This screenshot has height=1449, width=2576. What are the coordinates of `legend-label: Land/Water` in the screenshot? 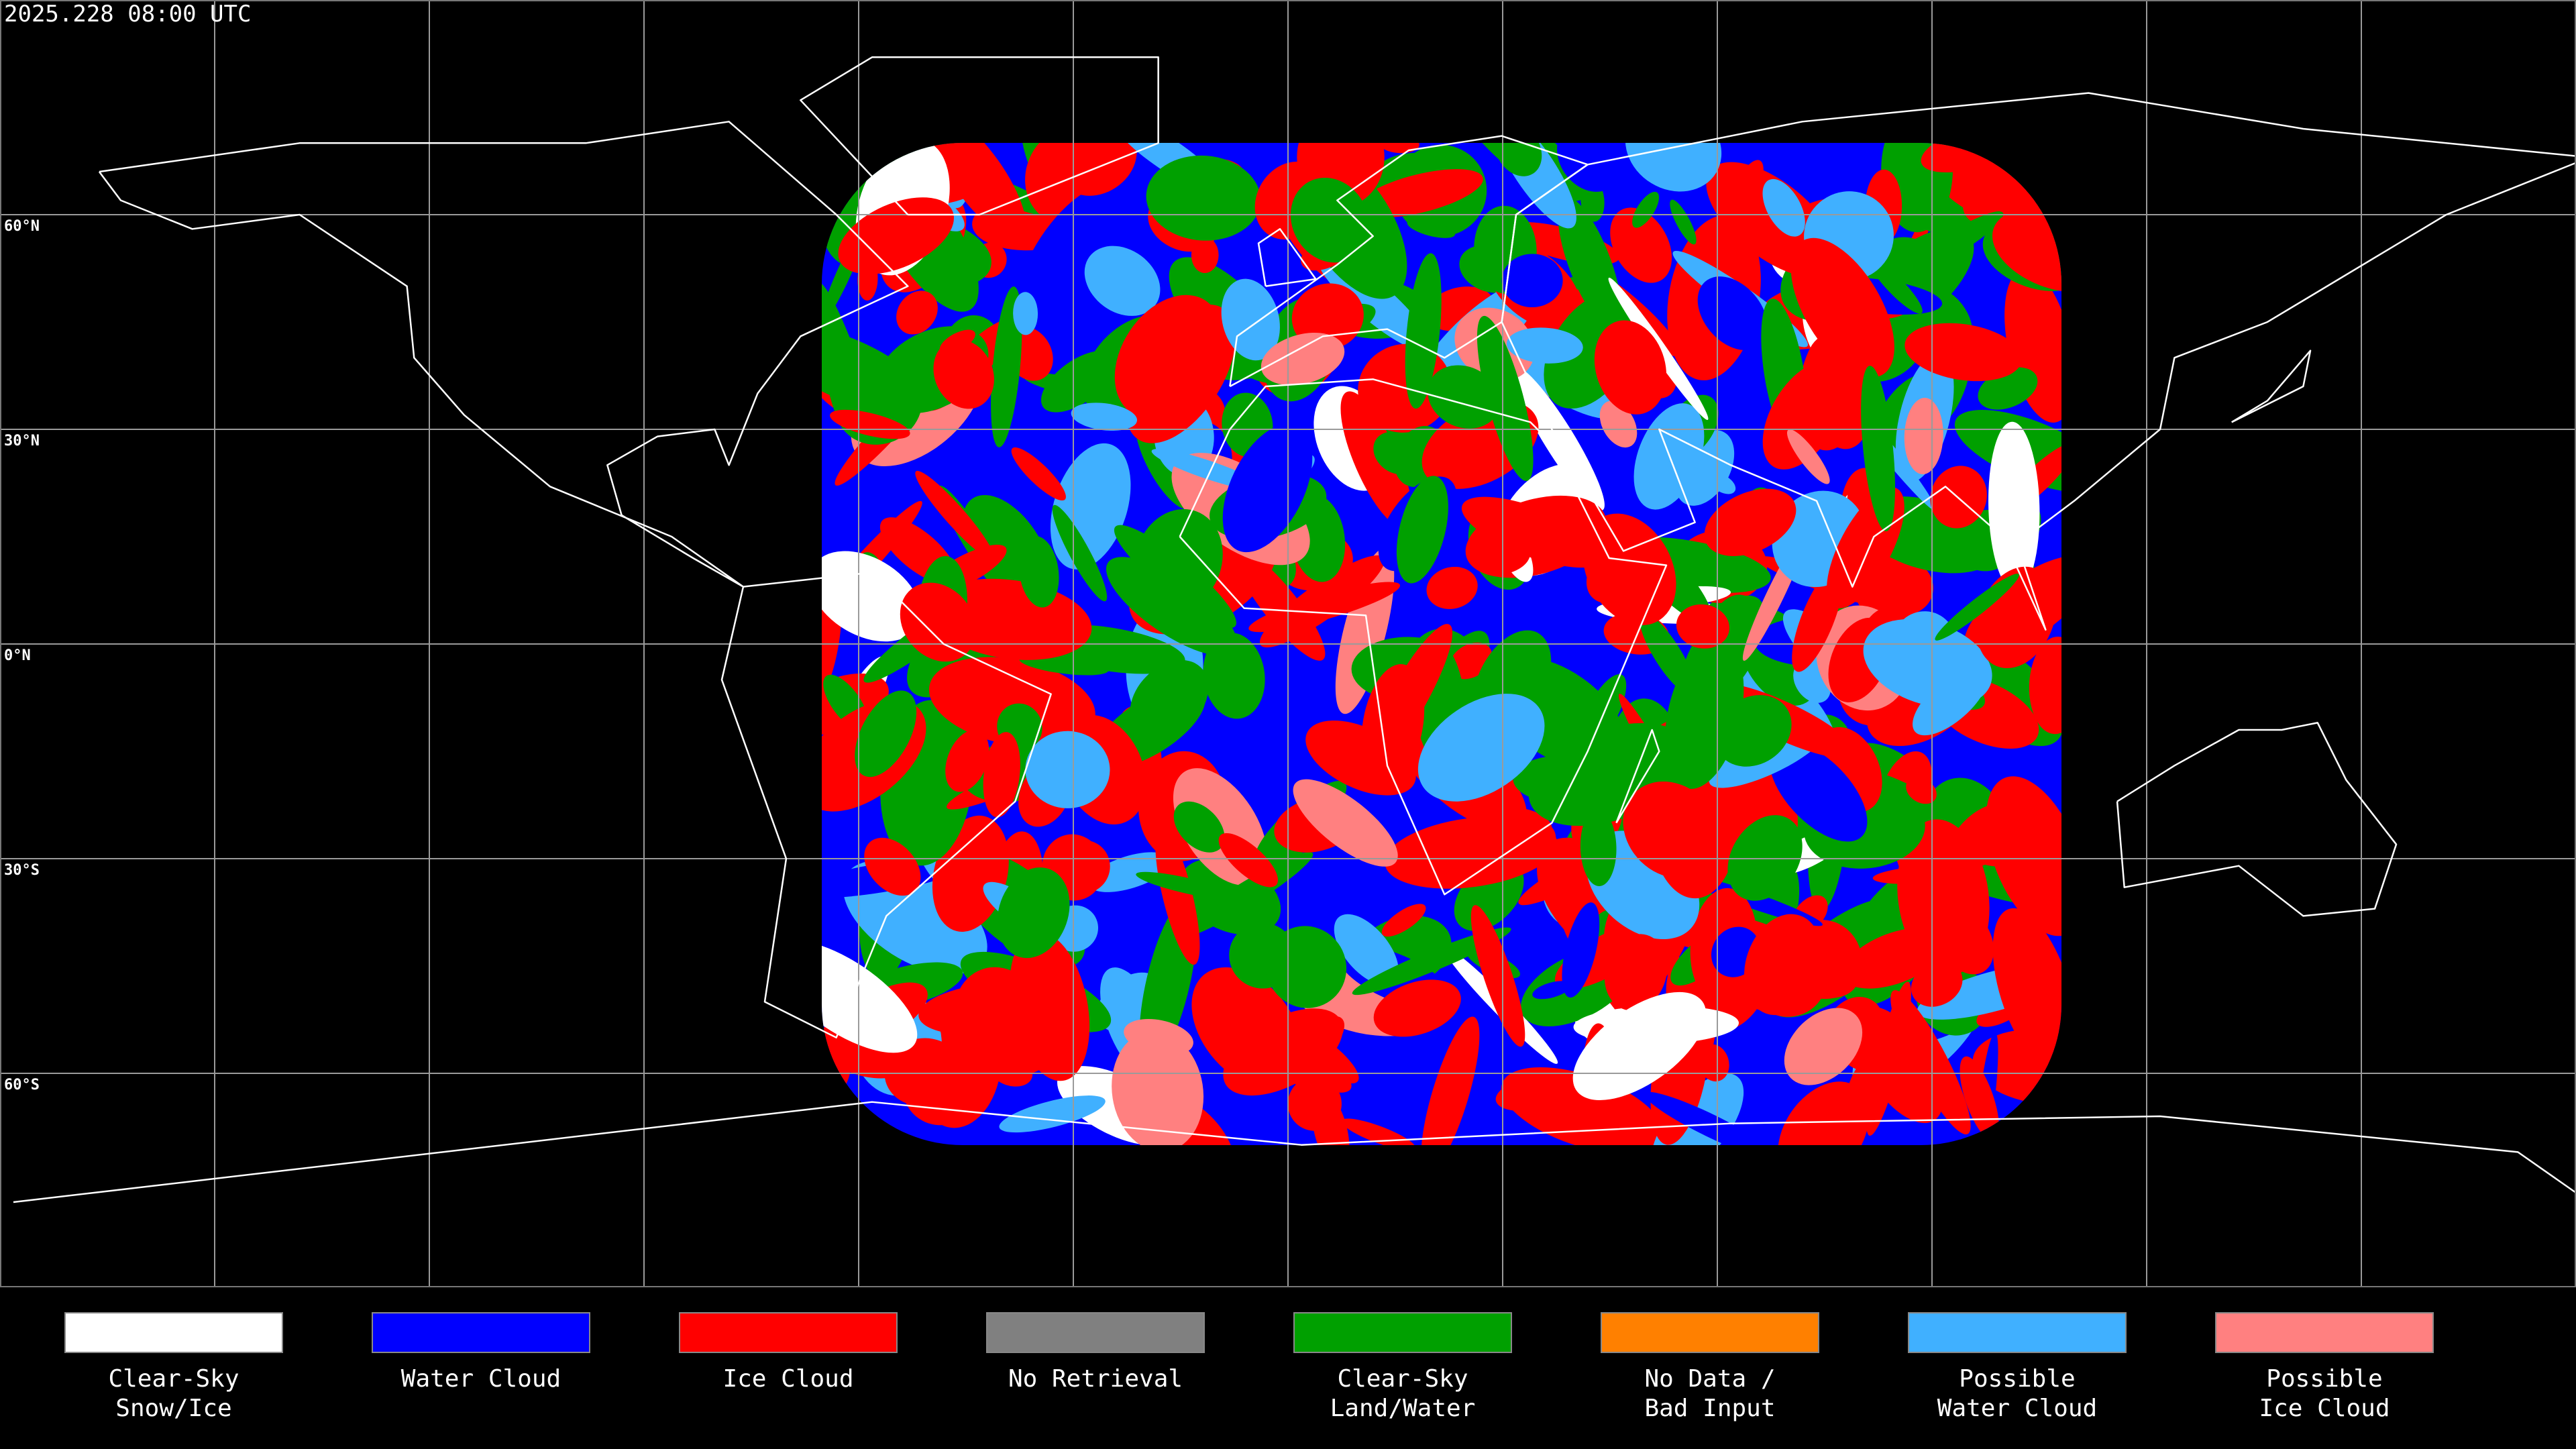 It's located at (1403, 1408).